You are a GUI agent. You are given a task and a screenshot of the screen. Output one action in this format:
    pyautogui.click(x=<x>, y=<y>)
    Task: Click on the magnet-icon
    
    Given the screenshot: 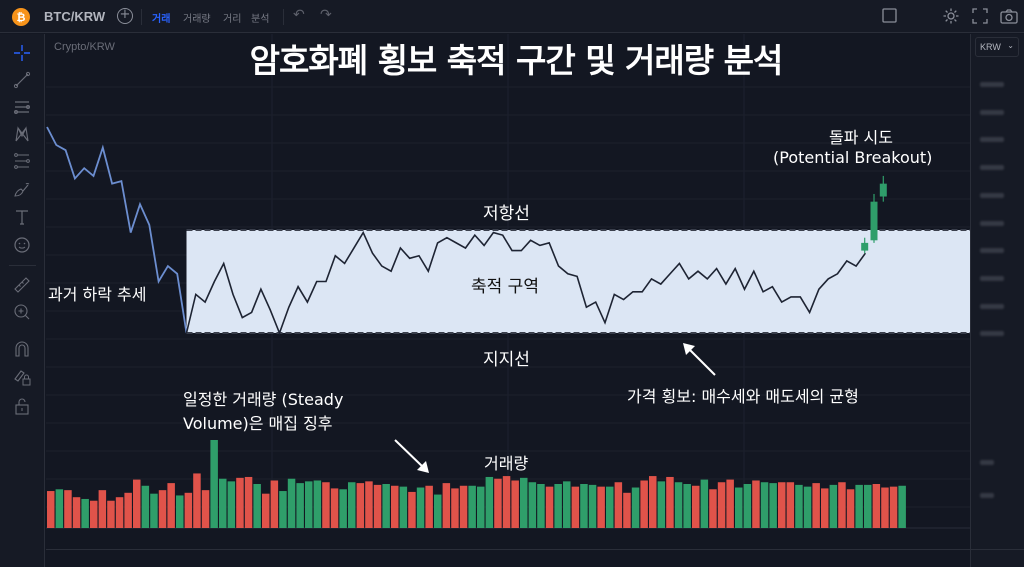 What is the action you would take?
    pyautogui.click(x=22, y=349)
    